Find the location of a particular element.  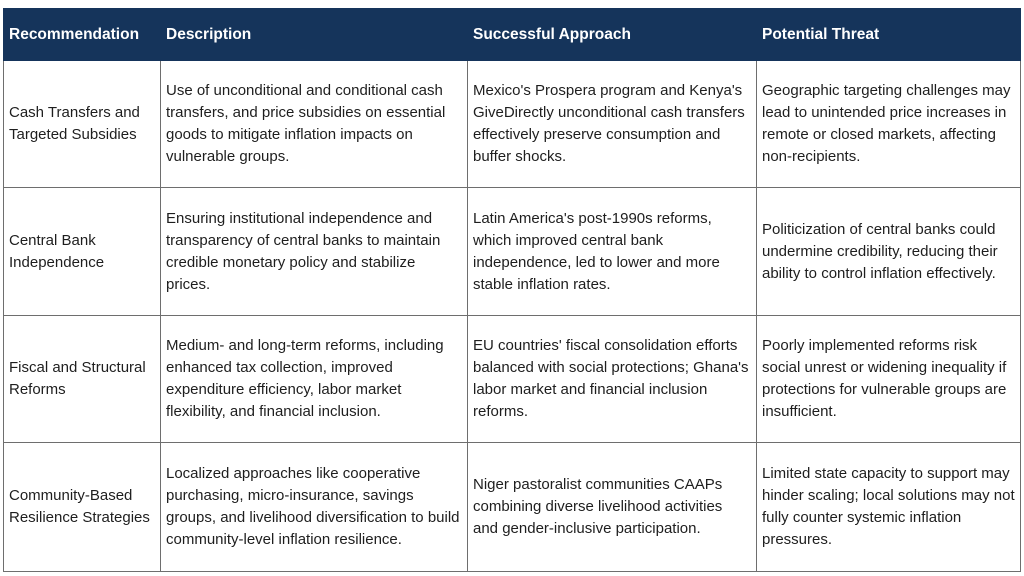

header-successful-approach: Successful Approach is located at coordinates (612, 34).